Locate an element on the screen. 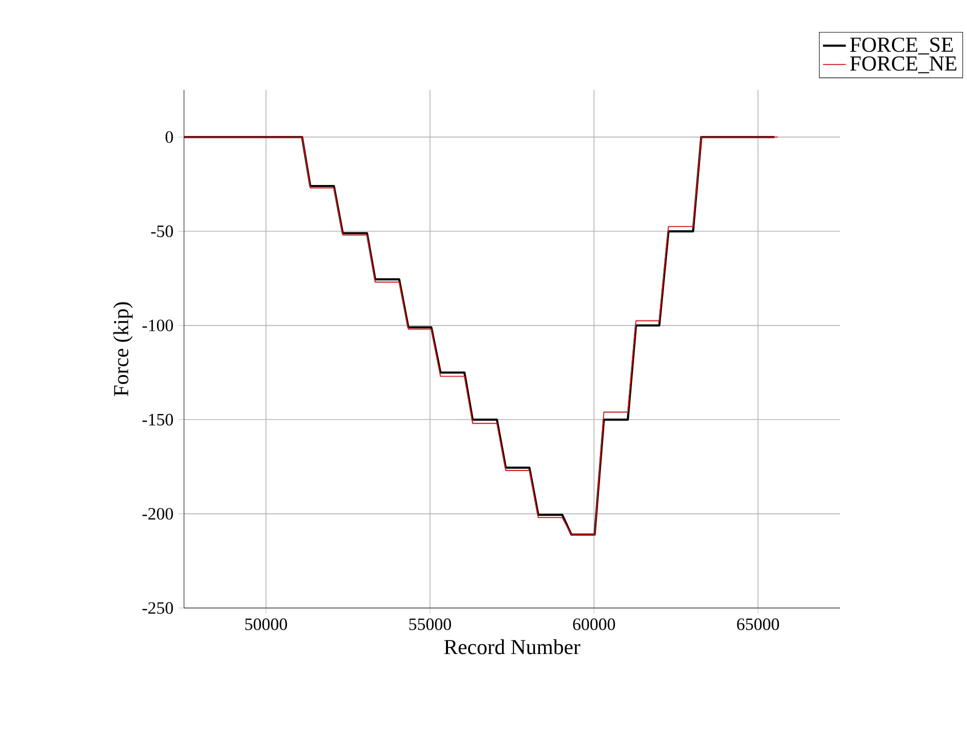  x-axis-title: Record Number is located at coordinates (512, 646).